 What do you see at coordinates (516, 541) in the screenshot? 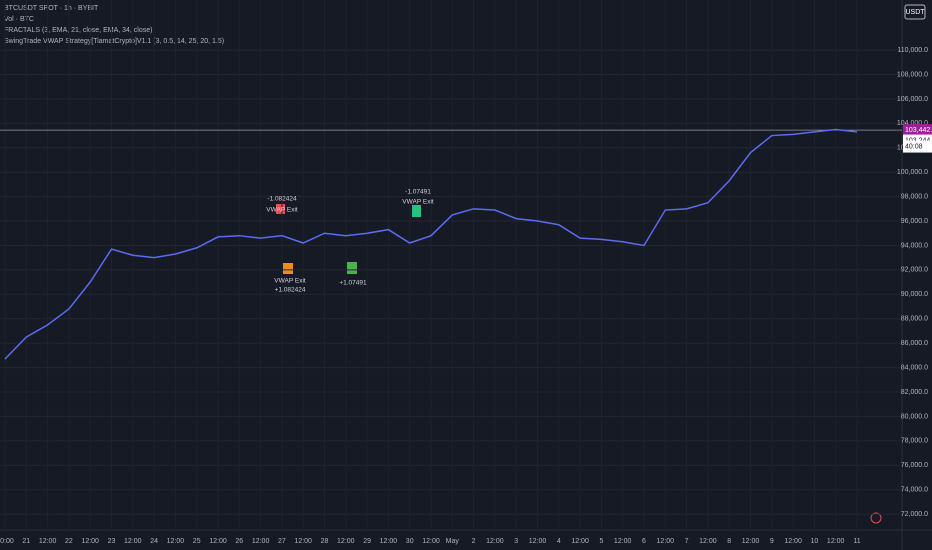
I see `x-tick-label: 3` at bounding box center [516, 541].